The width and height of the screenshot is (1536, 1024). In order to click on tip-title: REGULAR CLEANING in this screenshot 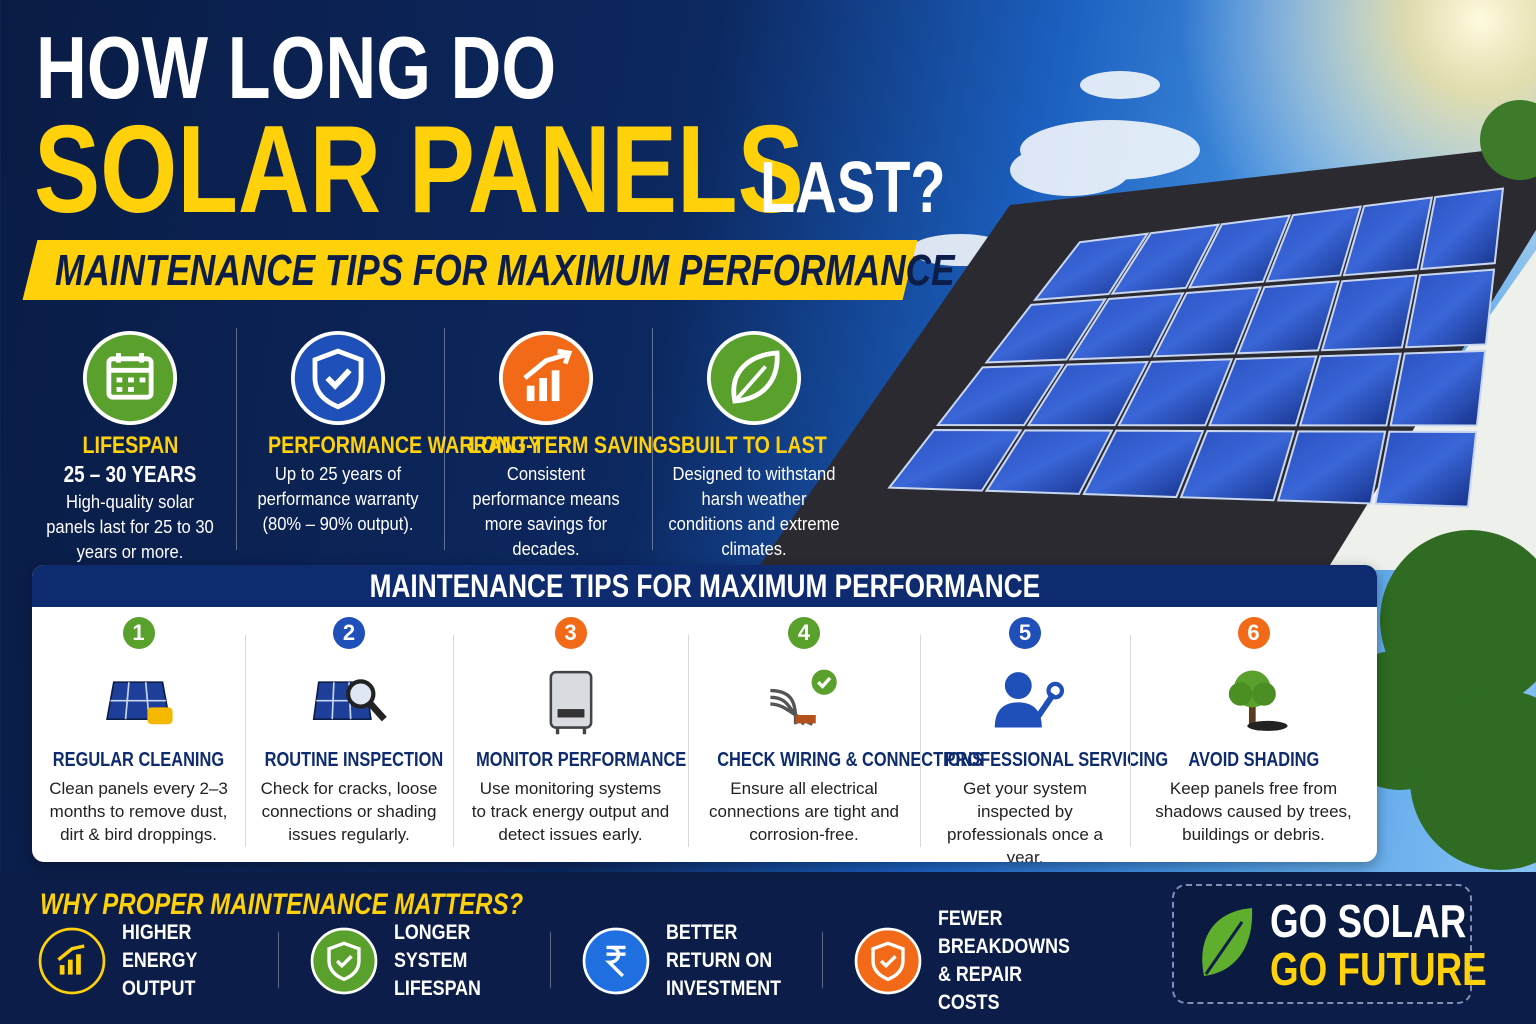, I will do `click(138, 760)`.